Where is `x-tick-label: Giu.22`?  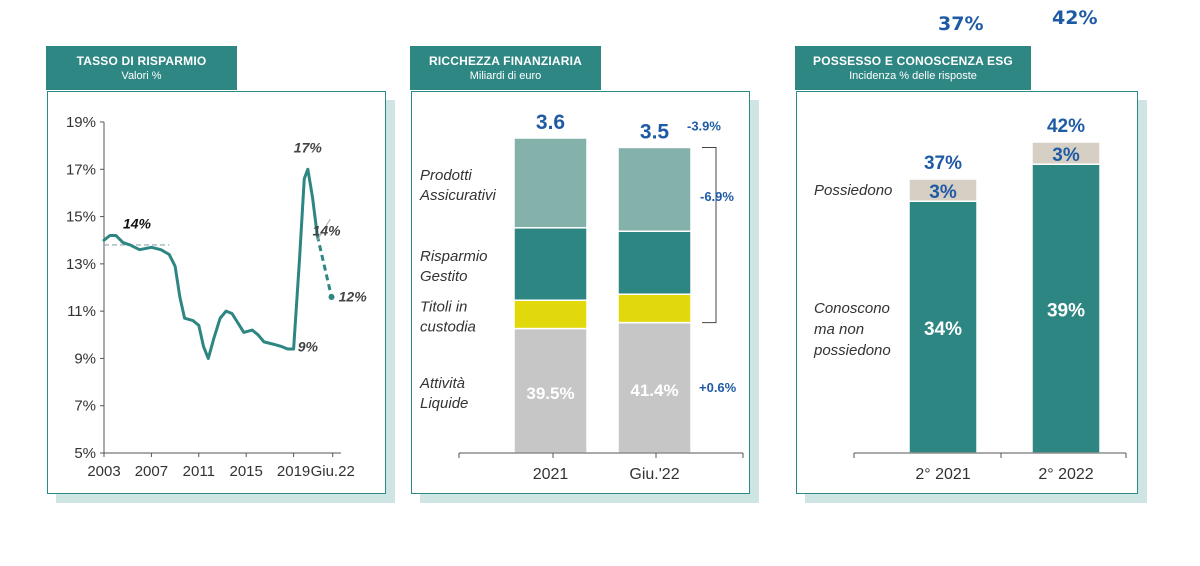
x-tick-label: Giu.22 is located at coordinates (333, 471).